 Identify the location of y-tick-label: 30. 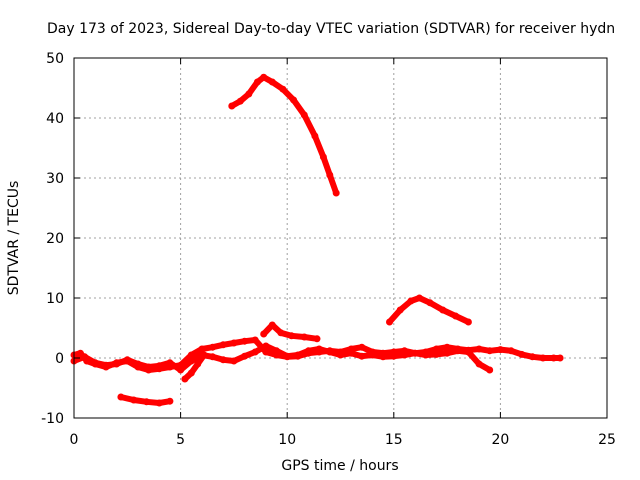
(55, 179).